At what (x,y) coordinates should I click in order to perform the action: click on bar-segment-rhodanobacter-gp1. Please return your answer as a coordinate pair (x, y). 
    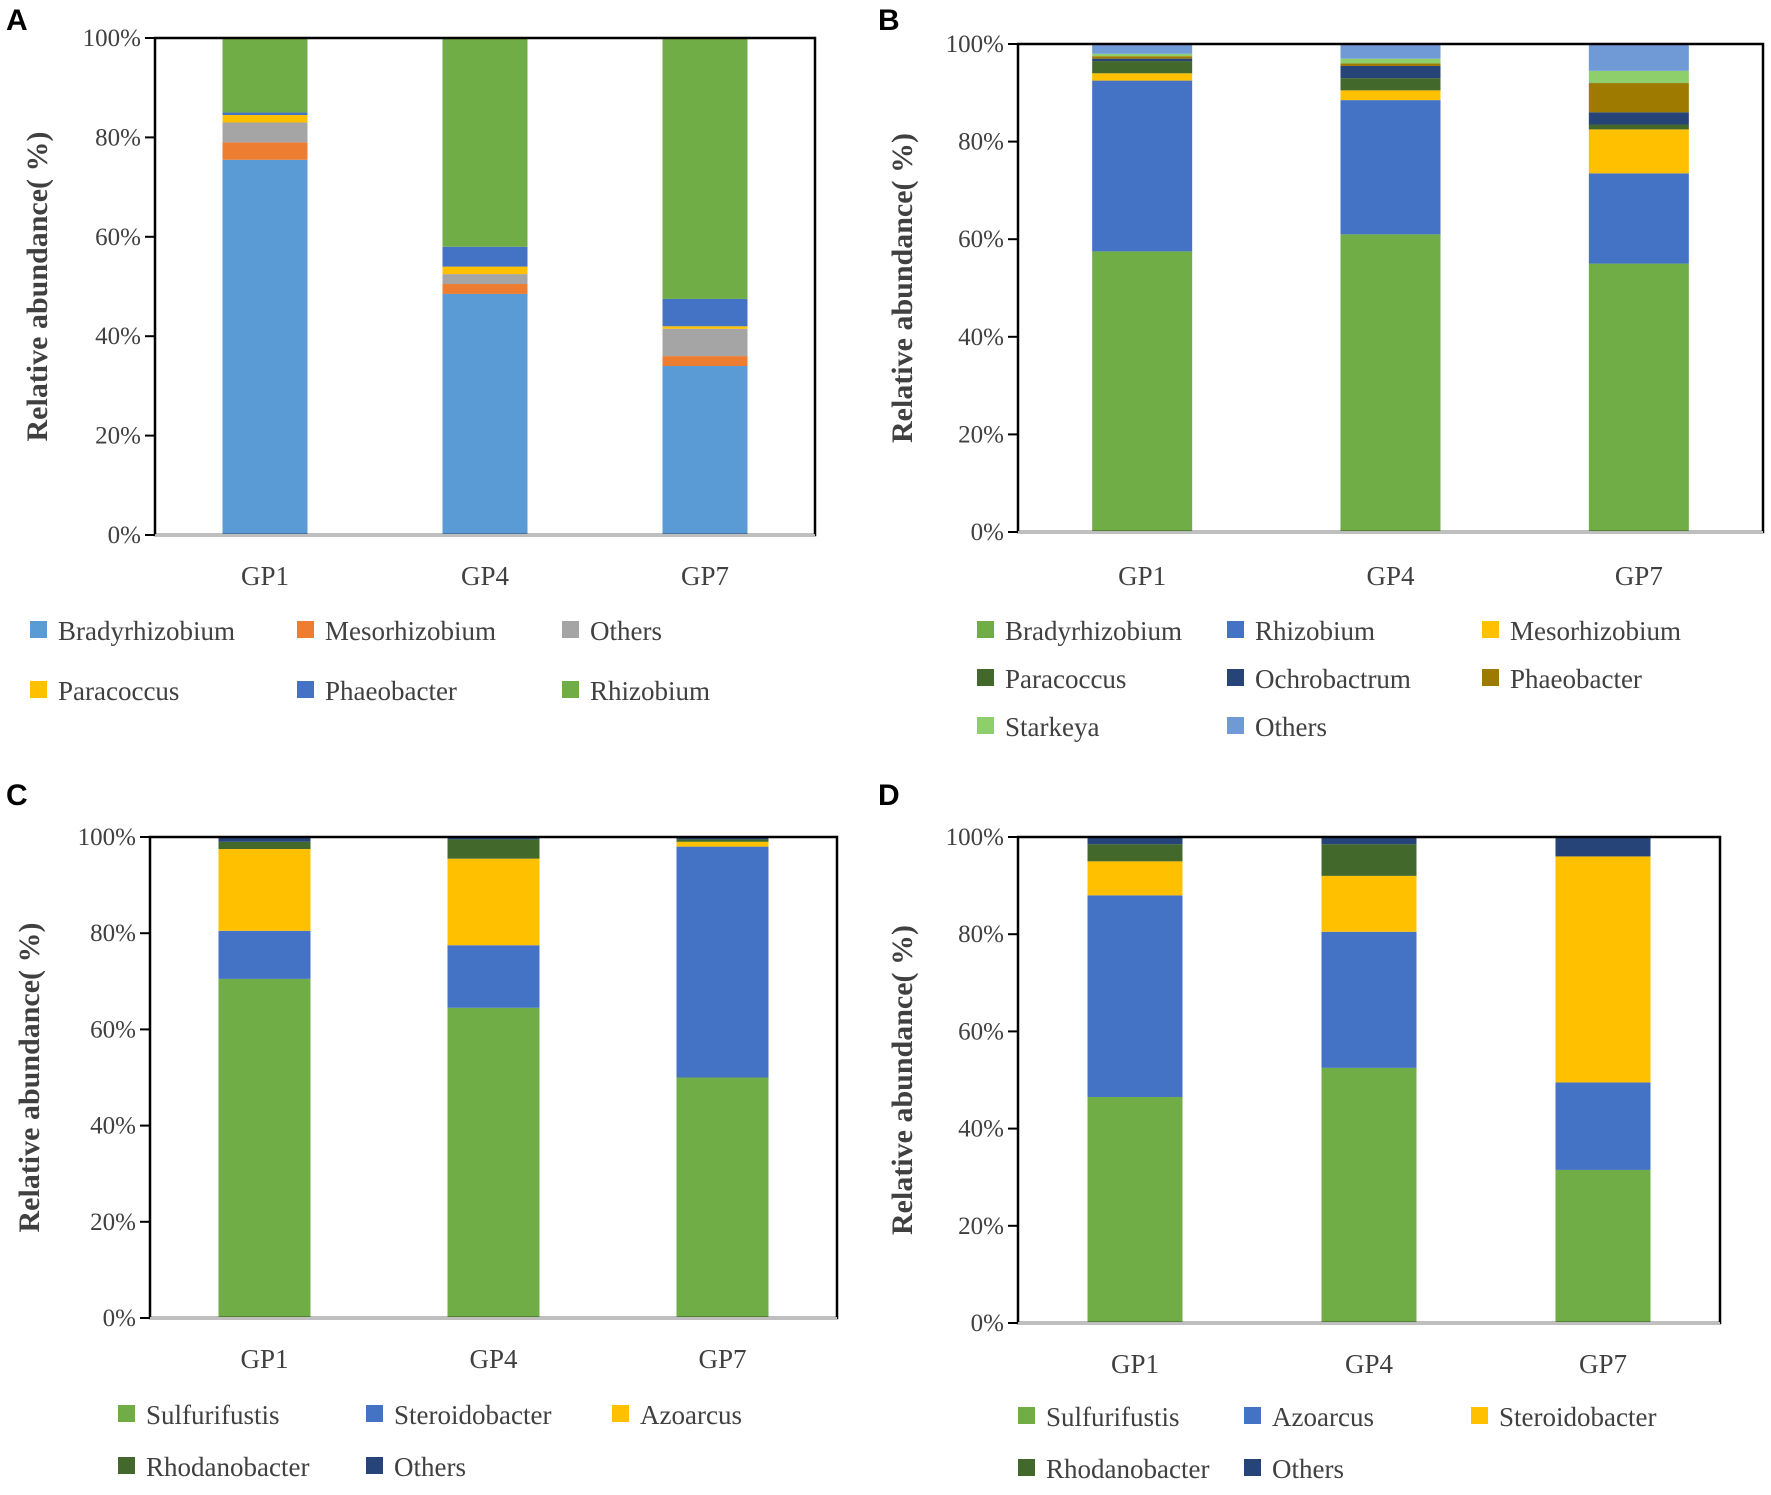
    Looking at the image, I should click on (1135, 853).